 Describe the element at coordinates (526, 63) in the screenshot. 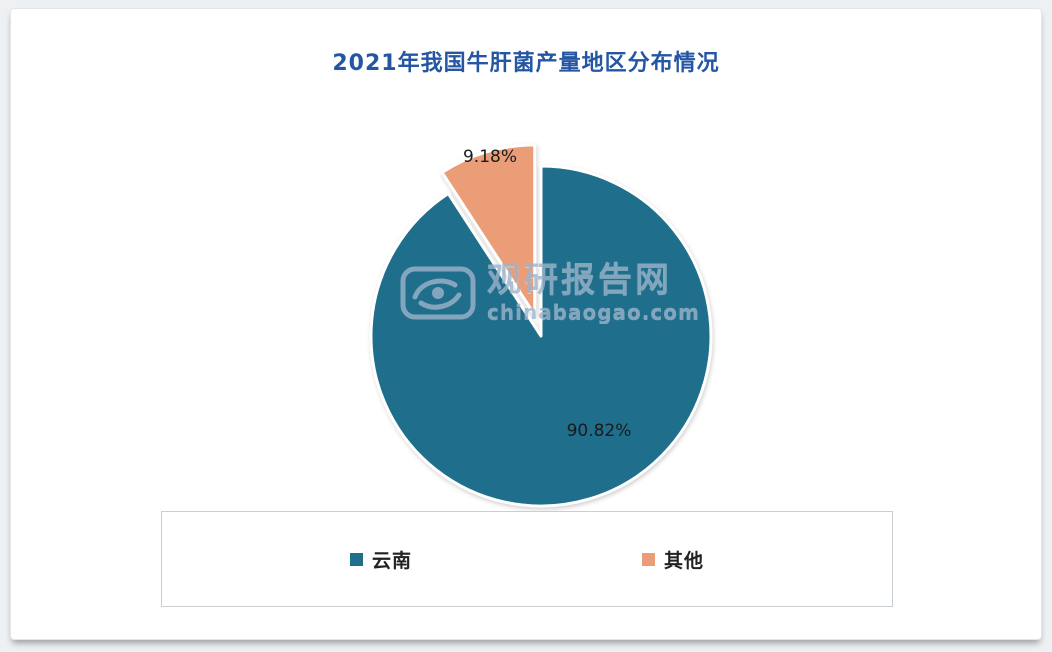

I see `chart-title: 2021年我国牛肝菌产量地区分布情况` at that location.